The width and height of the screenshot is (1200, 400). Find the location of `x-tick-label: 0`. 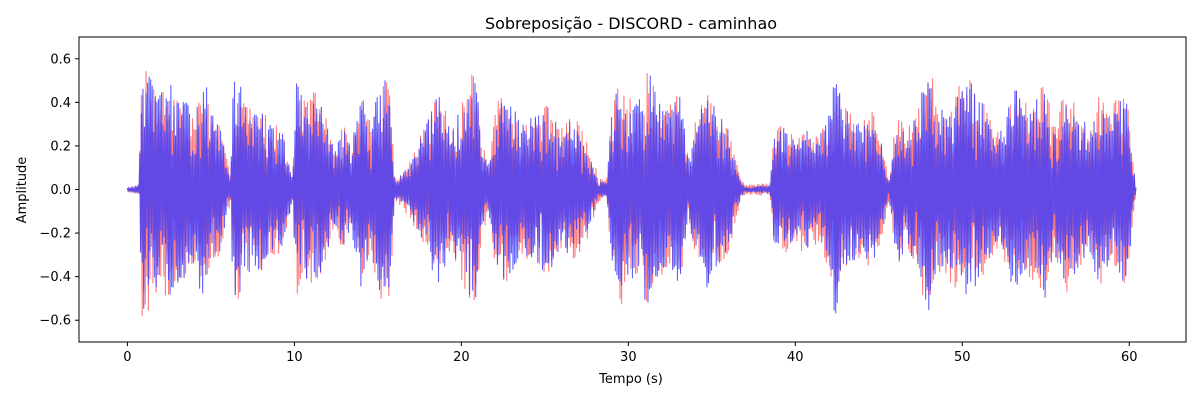

x-tick-label: 0 is located at coordinates (127, 357).